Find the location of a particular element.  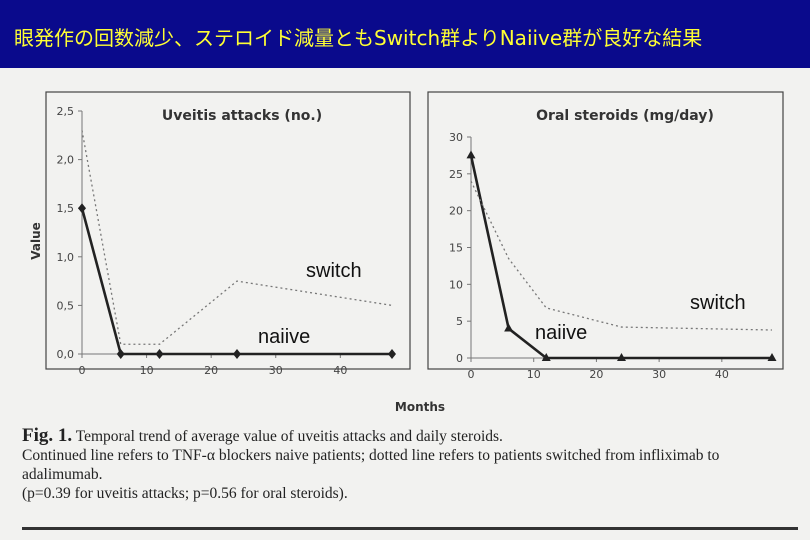

y-tick-label: 25 is located at coordinates (456, 174).